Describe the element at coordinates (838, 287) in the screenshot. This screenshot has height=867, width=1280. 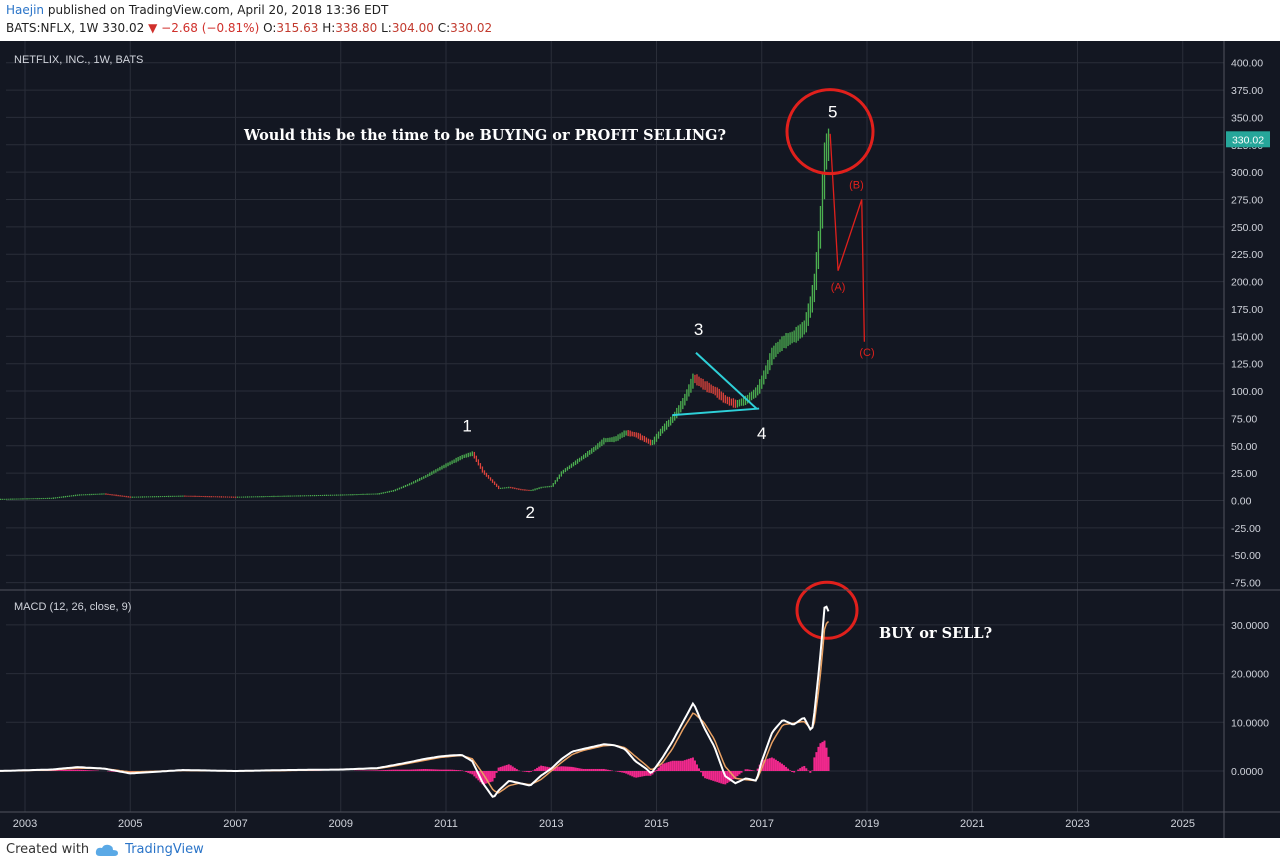
I see `correction-label: (A)` at that location.